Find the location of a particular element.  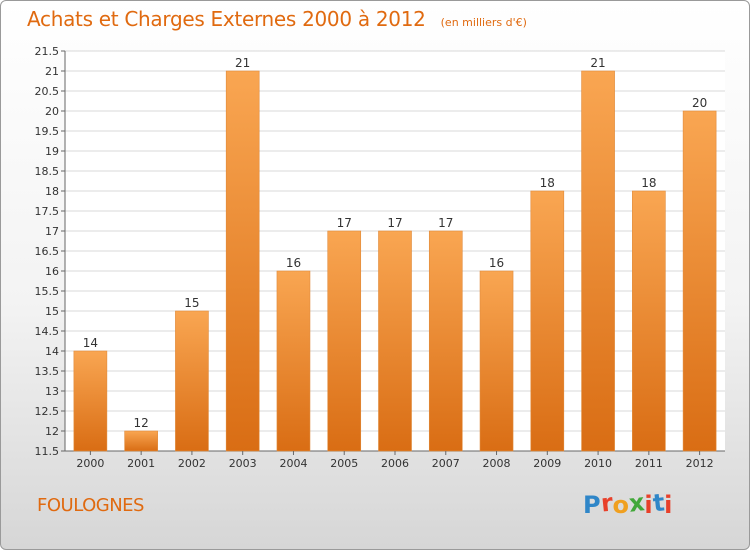

y-tick-label: 19.5 is located at coordinates (47, 131).